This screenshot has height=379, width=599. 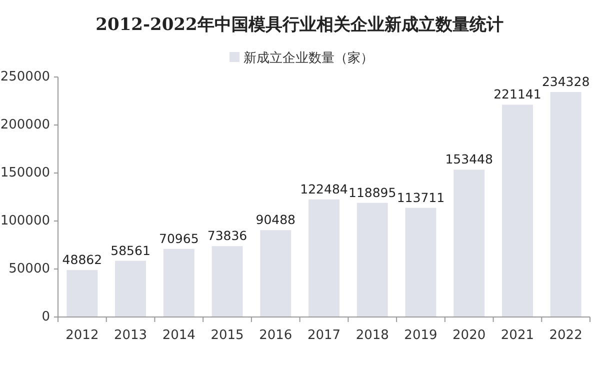 I want to click on data-label: 58561, so click(x=130, y=250).